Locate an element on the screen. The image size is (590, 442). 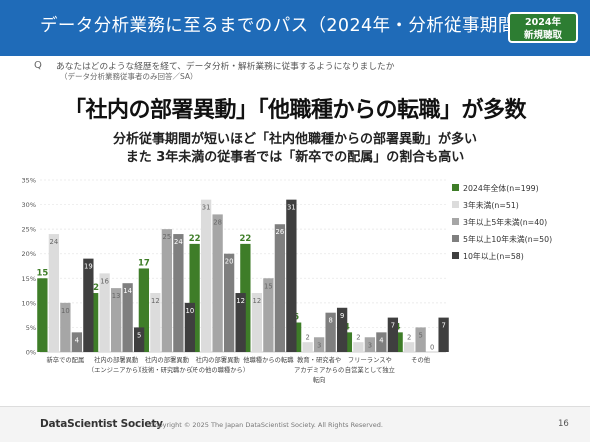
y-tick-label: 0% is located at coordinates (31, 353).